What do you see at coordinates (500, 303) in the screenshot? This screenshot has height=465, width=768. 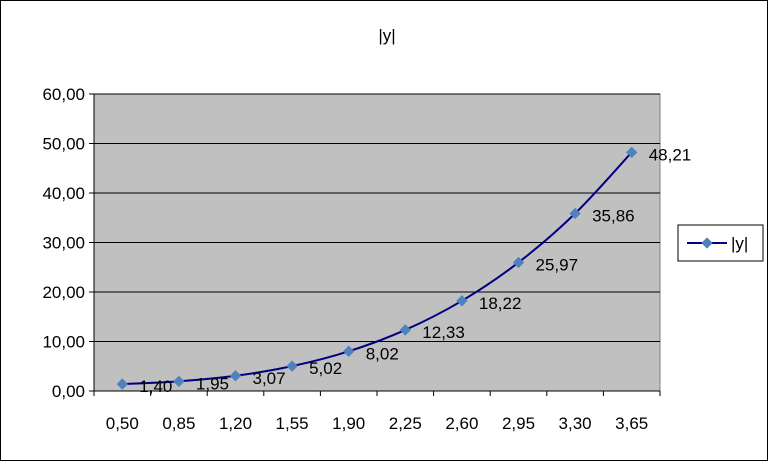 I see `data-label: 18,22` at bounding box center [500, 303].